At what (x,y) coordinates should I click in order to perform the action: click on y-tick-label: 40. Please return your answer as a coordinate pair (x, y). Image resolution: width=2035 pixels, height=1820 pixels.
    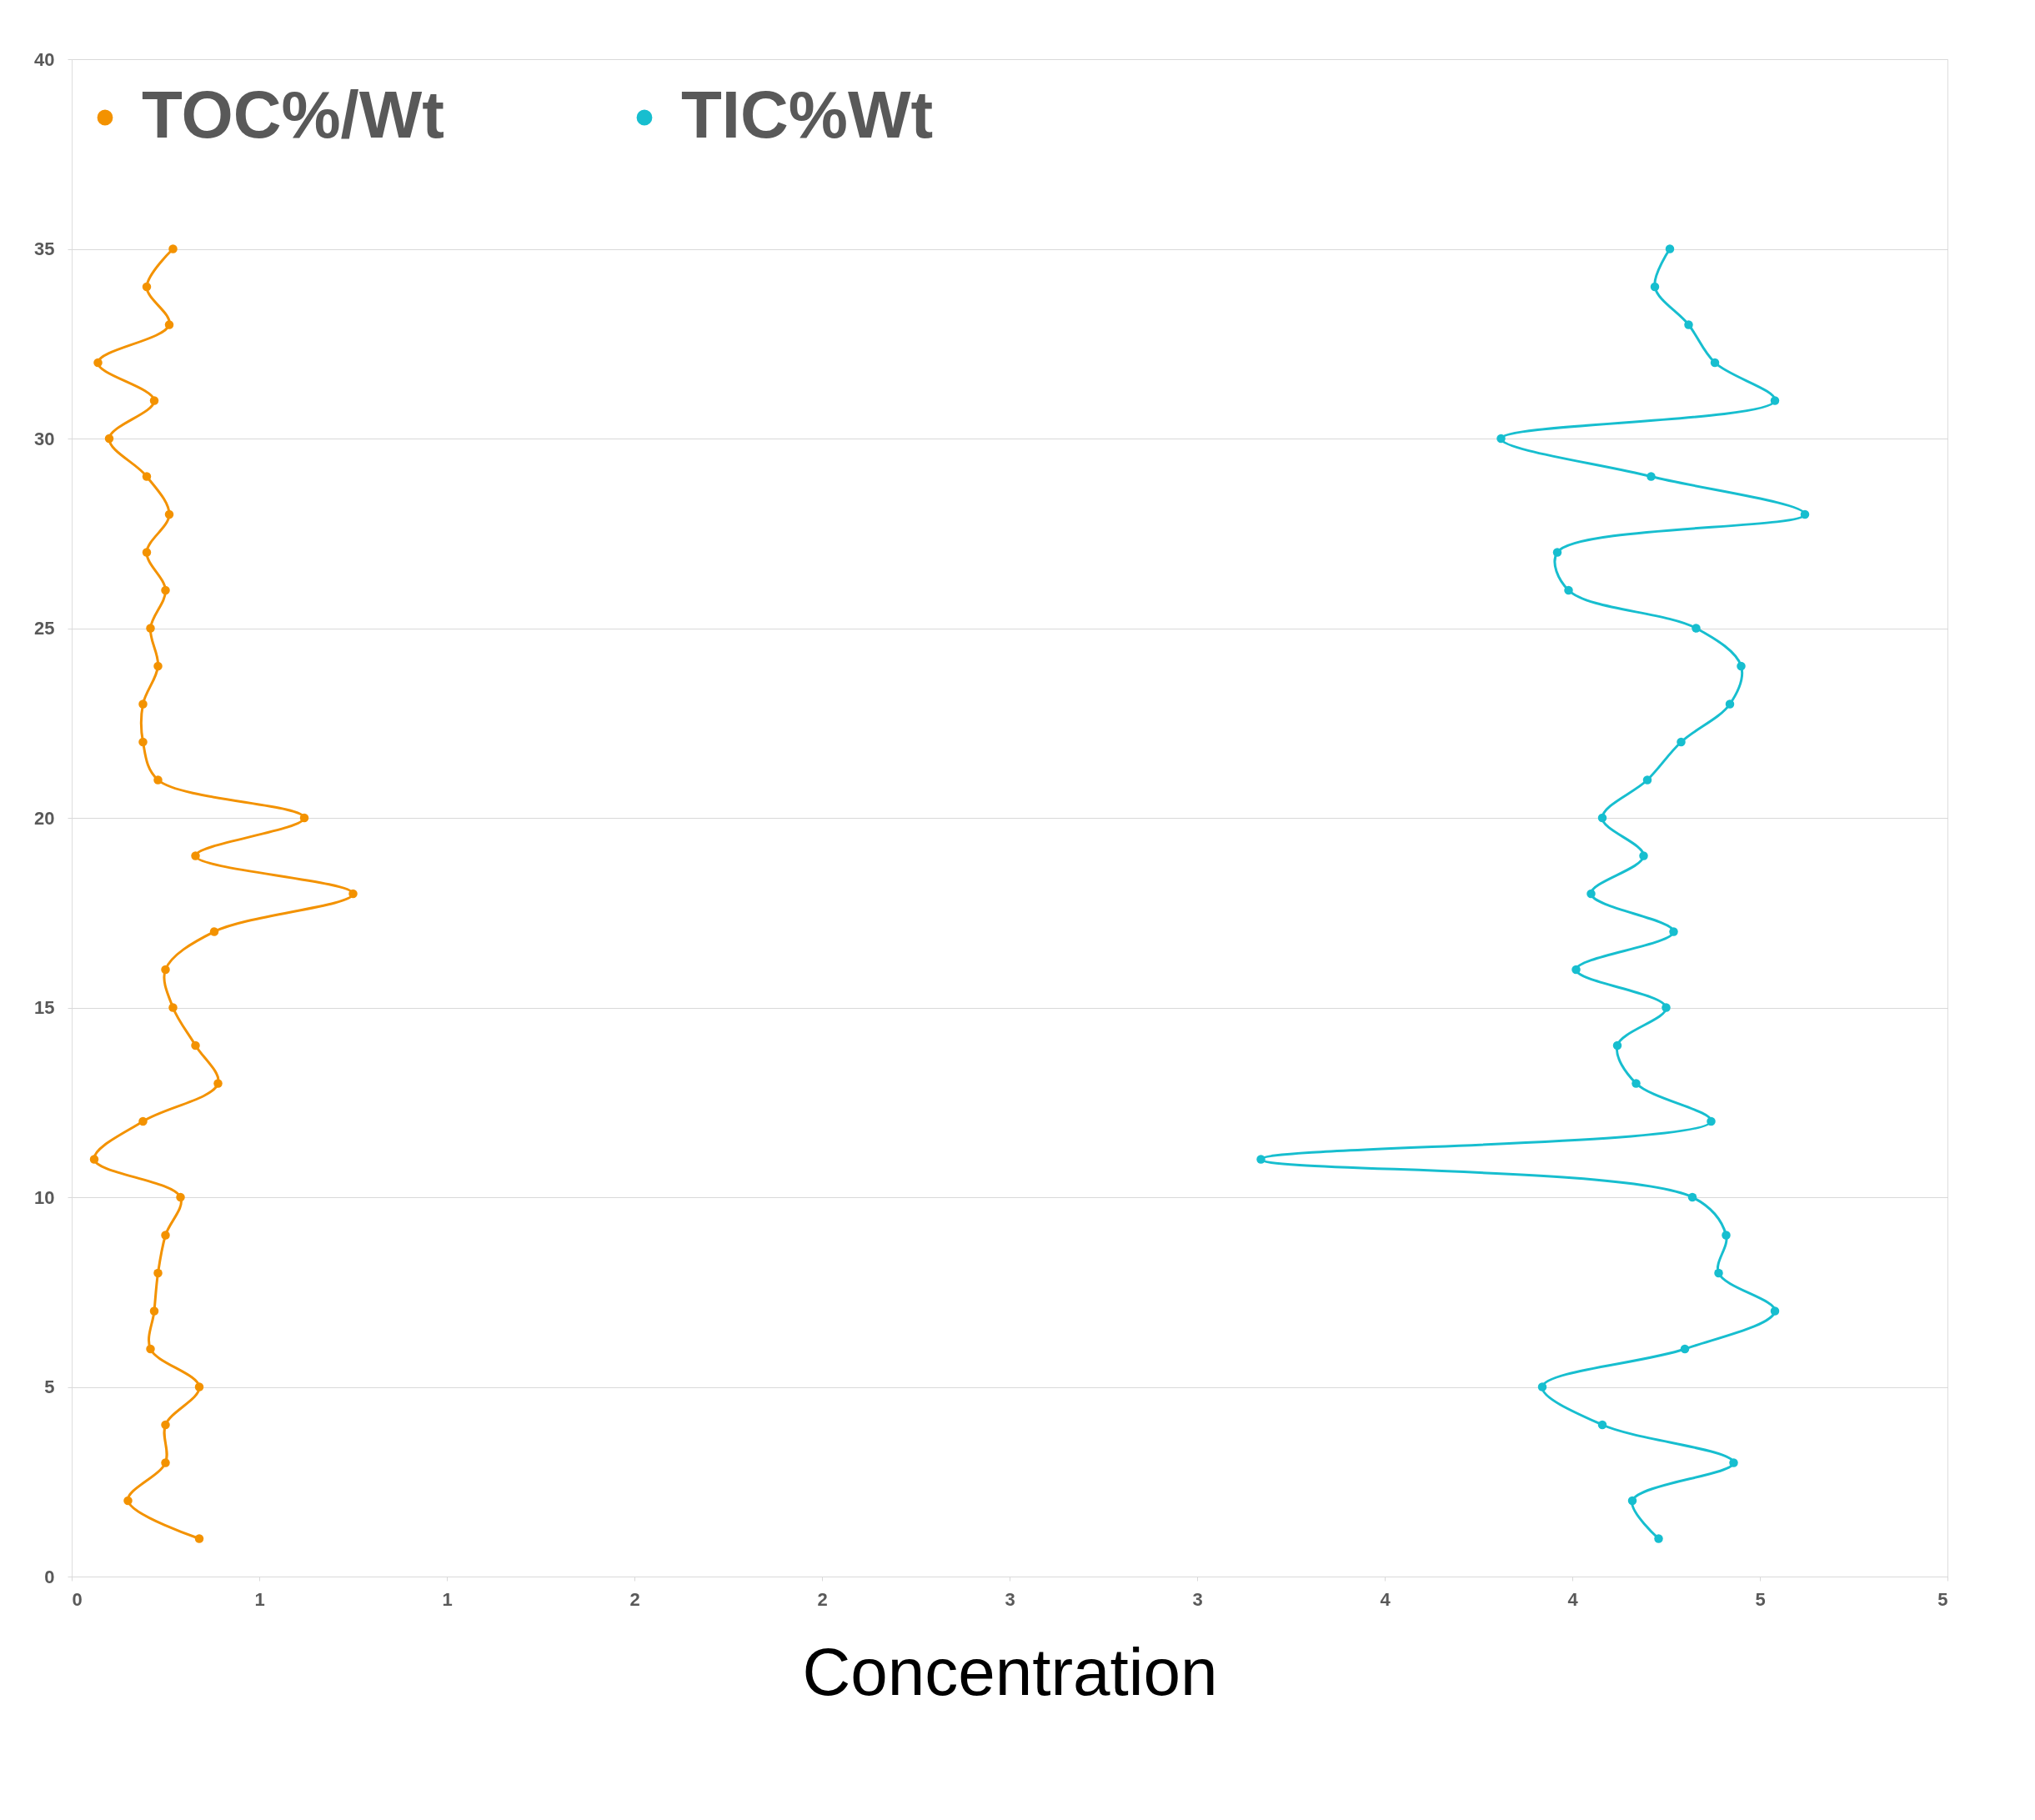
    Looking at the image, I should click on (44, 59).